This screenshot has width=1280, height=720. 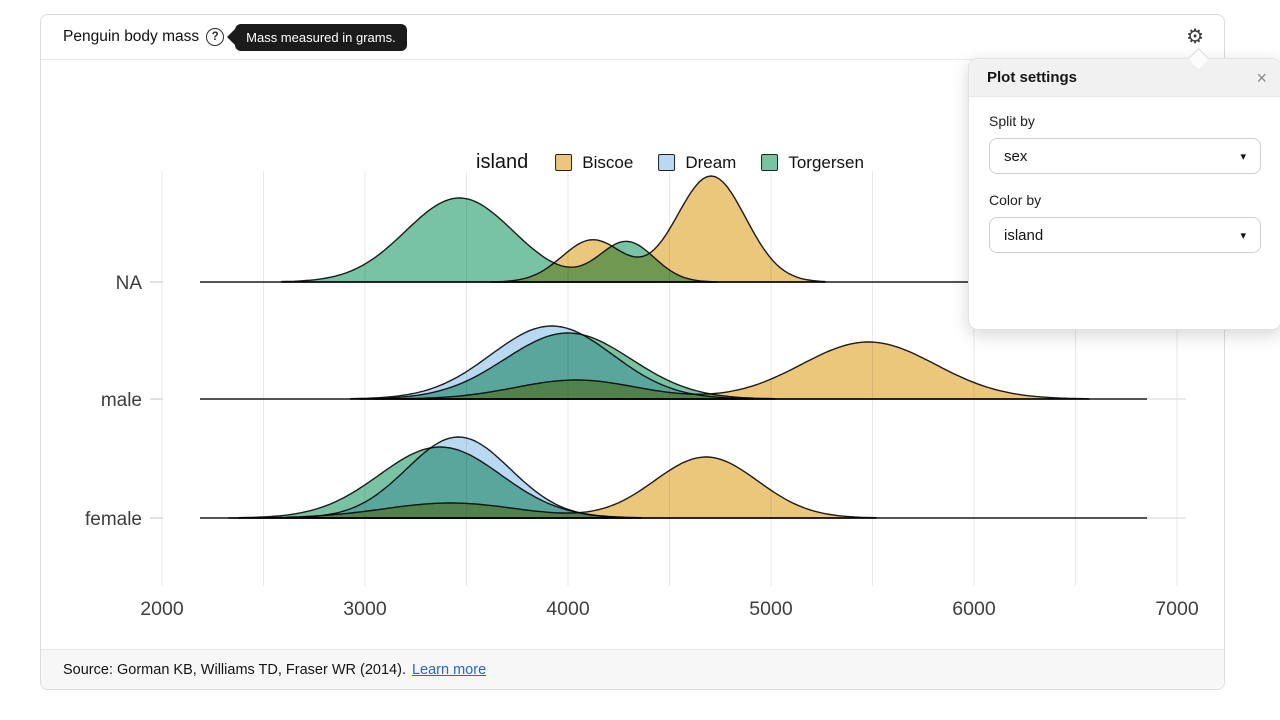 What do you see at coordinates (771, 609) in the screenshot?
I see `x-tick-label: 5000` at bounding box center [771, 609].